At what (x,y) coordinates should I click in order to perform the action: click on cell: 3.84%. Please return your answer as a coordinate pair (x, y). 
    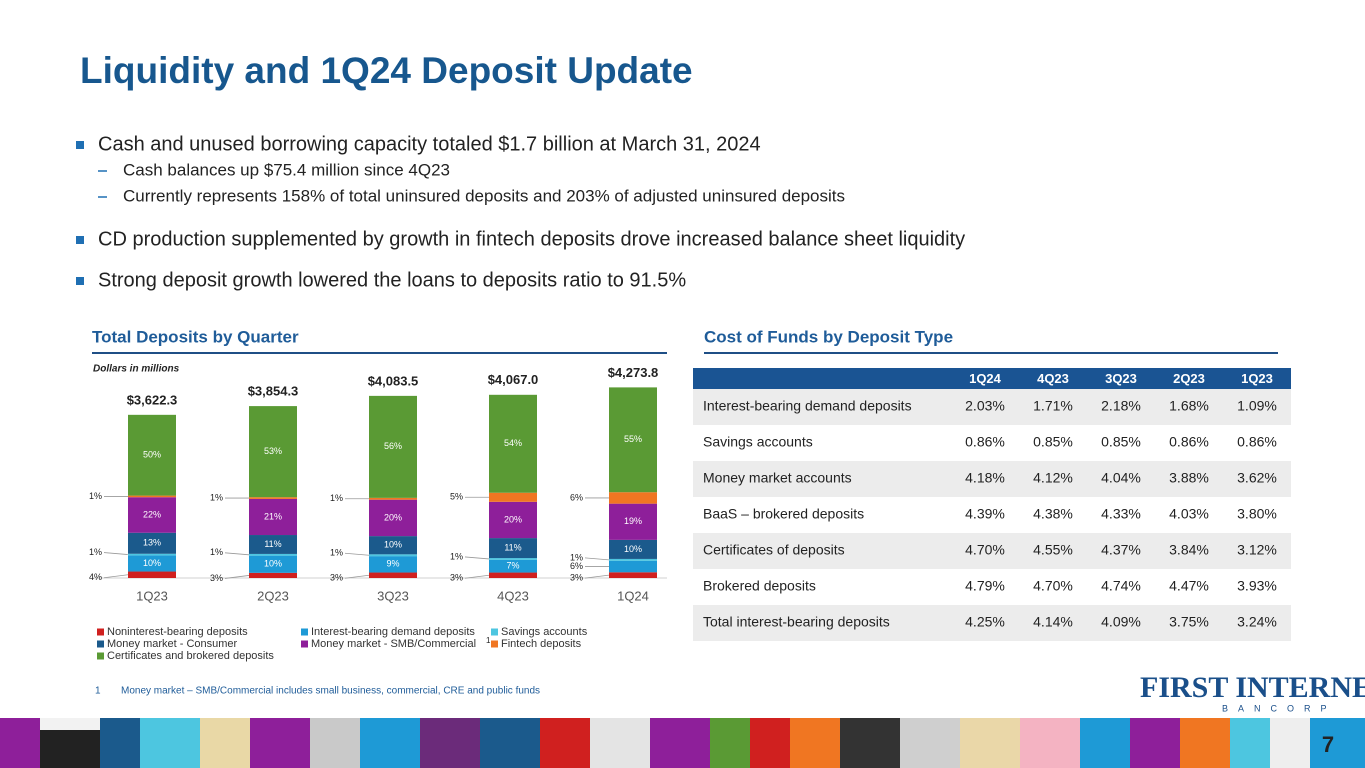
    Looking at the image, I should click on (1189, 550).